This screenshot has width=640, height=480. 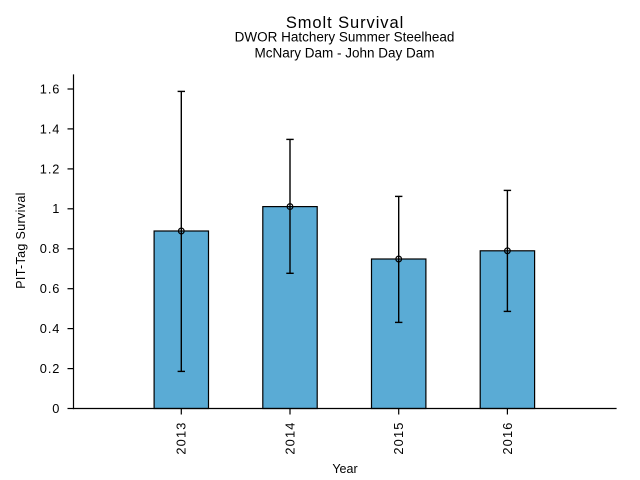 I want to click on svg-text: 2013, so click(x=181, y=437).